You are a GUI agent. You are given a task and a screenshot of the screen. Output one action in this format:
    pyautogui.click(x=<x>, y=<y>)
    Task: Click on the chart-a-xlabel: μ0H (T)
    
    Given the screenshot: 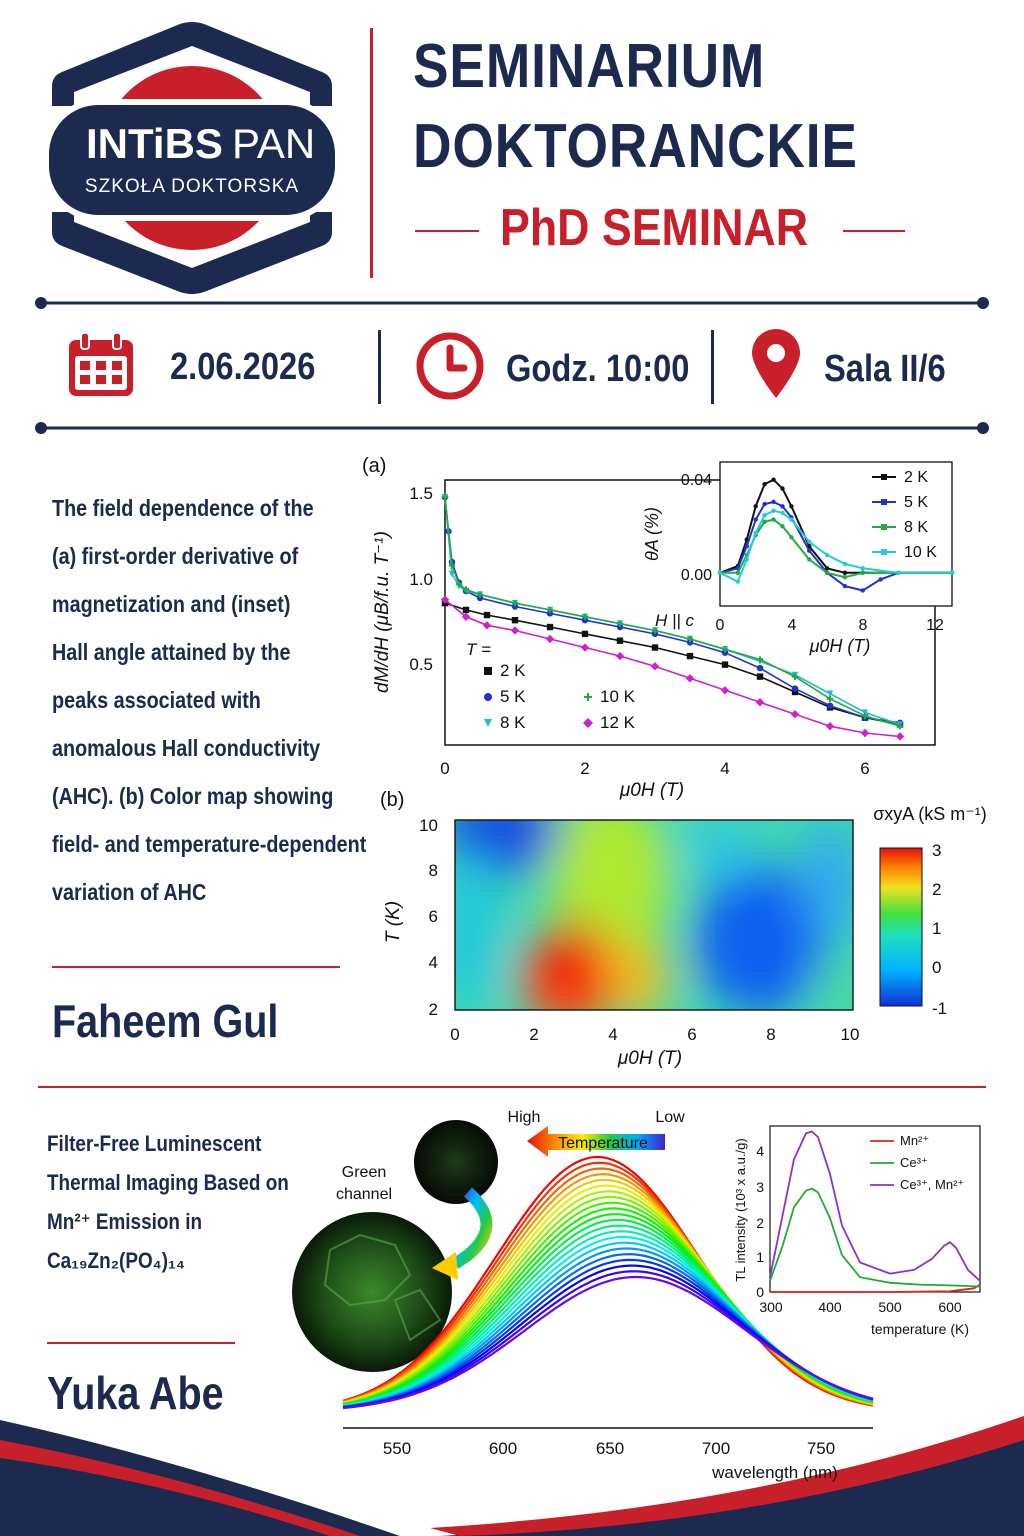 What is the action you would take?
    pyautogui.click(x=651, y=790)
    